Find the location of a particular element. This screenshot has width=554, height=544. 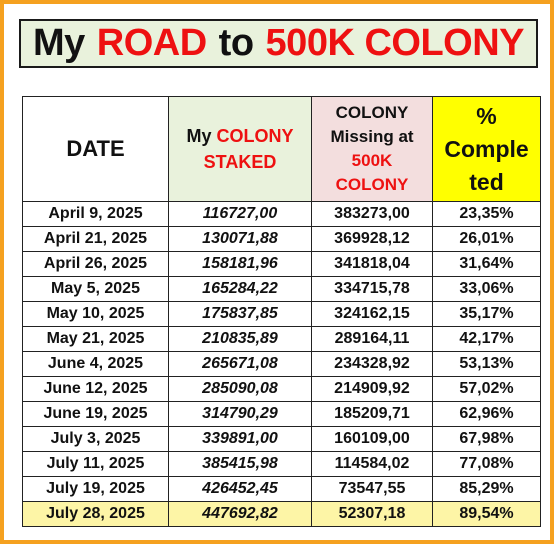

cell-date: April 26, 2025 is located at coordinates (95, 264).